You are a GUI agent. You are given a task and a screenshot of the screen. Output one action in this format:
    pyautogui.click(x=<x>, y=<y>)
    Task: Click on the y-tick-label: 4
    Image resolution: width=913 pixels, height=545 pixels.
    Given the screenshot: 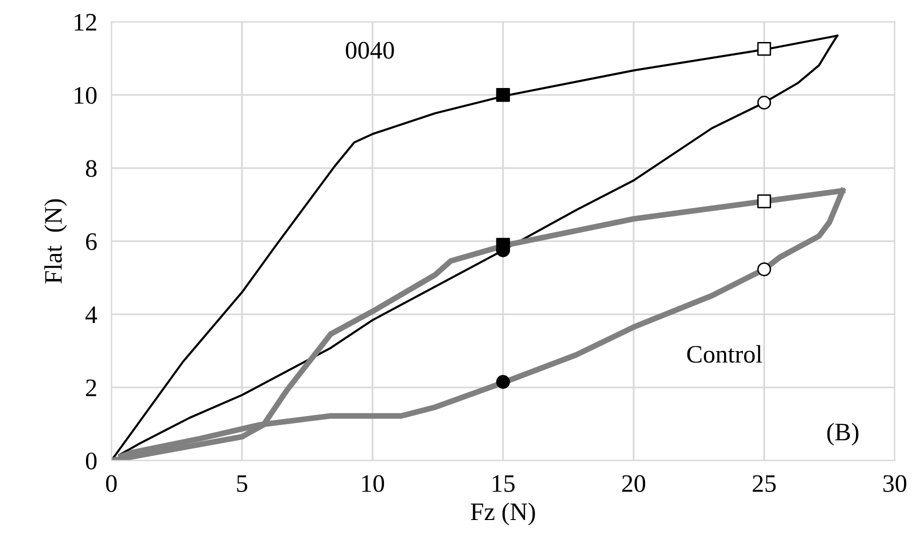 What is the action you would take?
    pyautogui.click(x=91, y=314)
    